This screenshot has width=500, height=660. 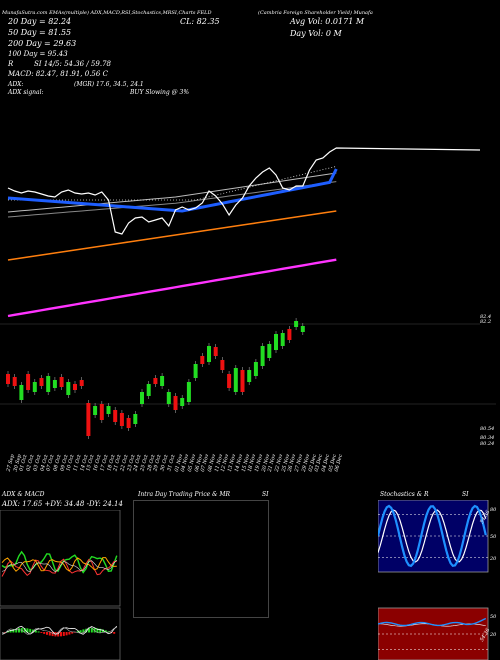 What do you see at coordinates (72, 64) in the screenshot?
I see `stoch-si-values: SI 14/5: 54.36 / 59.78` at bounding box center [72, 64].